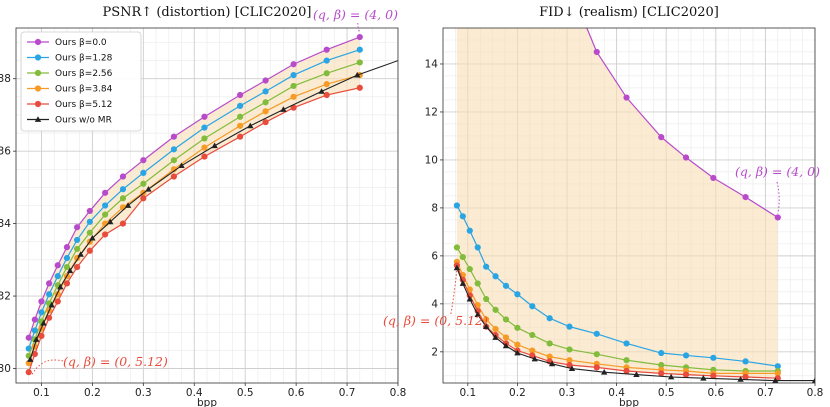 The height and width of the screenshot is (407, 830). I want to click on y-tick-label: 32, so click(5, 297).